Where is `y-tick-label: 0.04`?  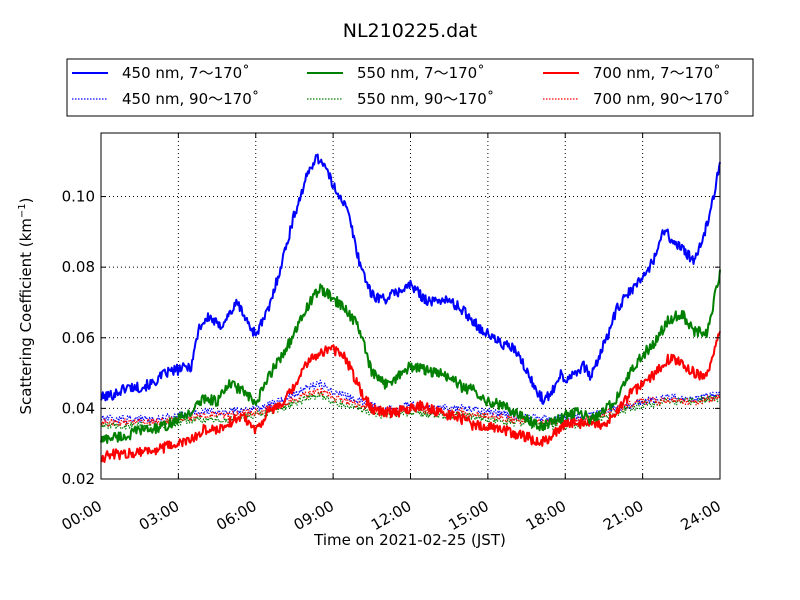
y-tick-label: 0.04 is located at coordinates (78, 408).